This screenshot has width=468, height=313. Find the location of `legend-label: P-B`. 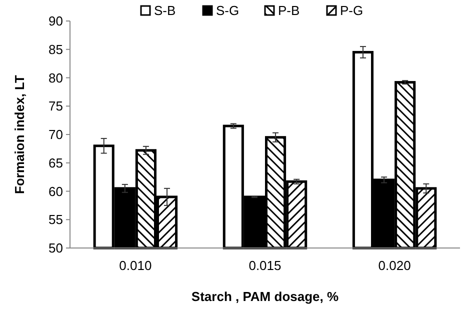

legend-label: P-B is located at coordinates (289, 10).